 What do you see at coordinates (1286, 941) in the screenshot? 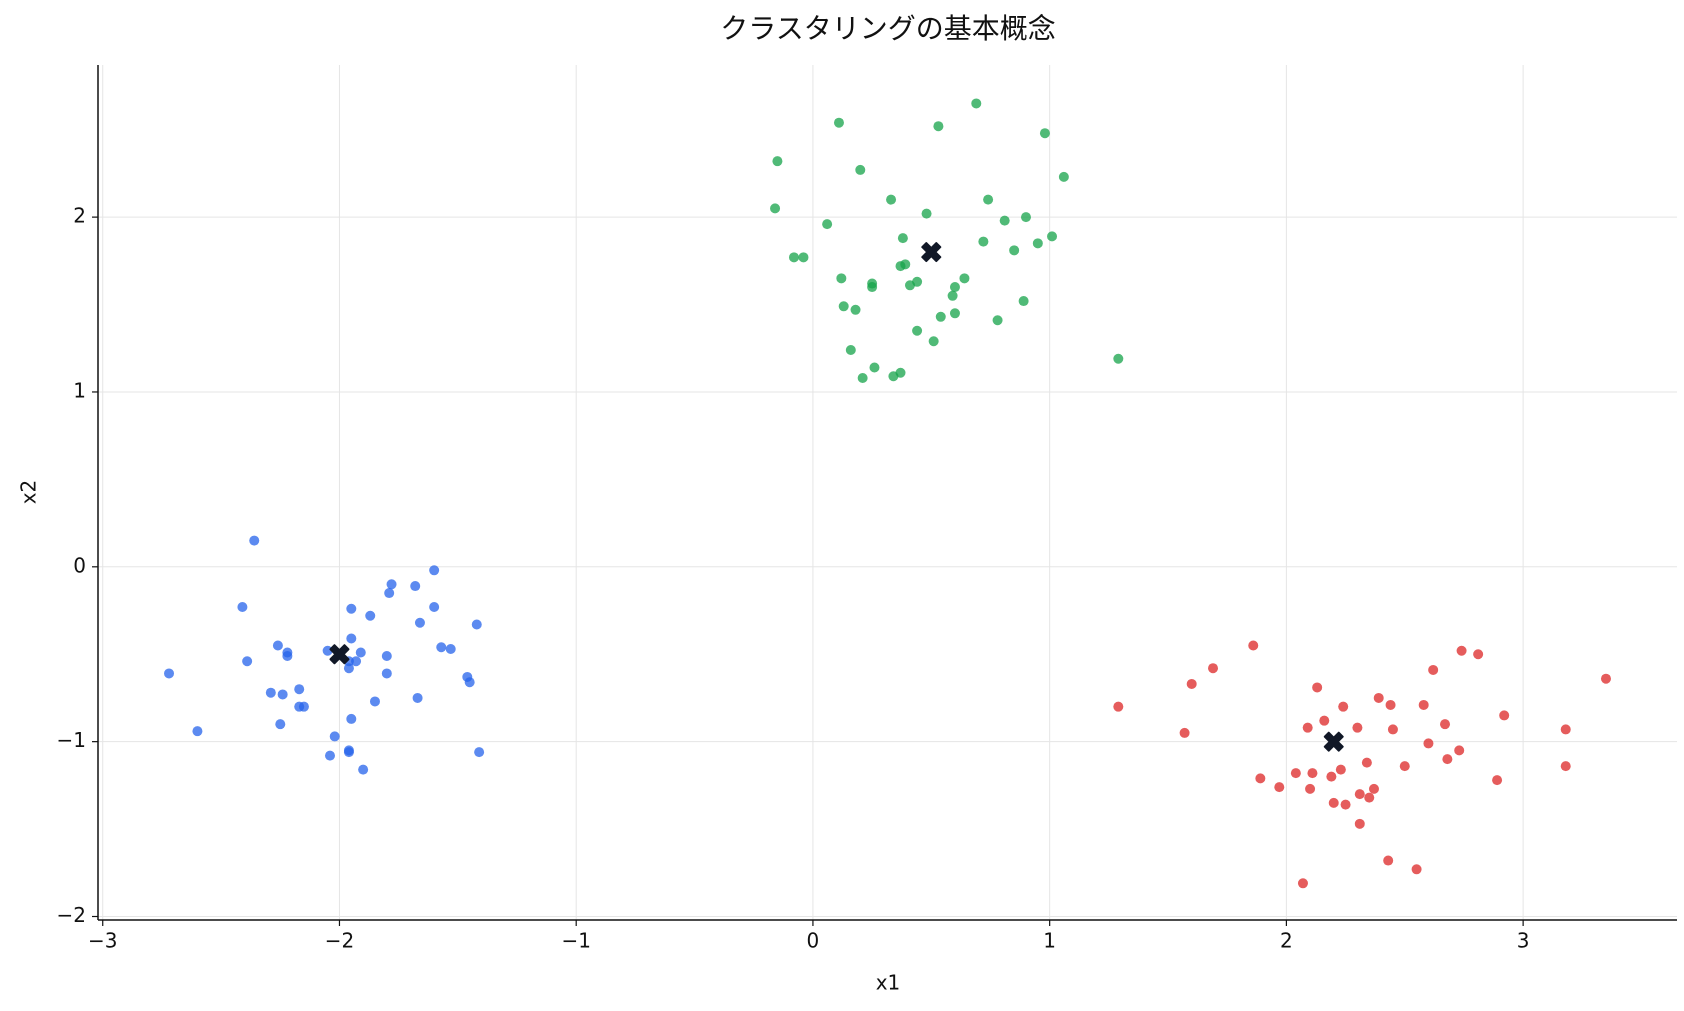
I see `x-tick-label: 2` at bounding box center [1286, 941].